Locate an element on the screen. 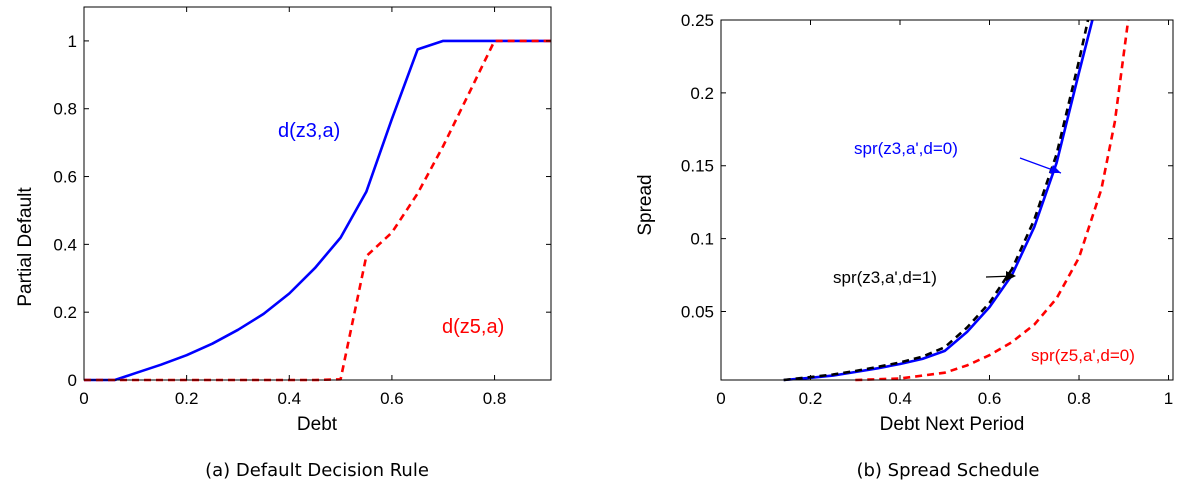 Image resolution: width=1178 pixels, height=487 pixels. panel-b-annotation-spr-z5-d0: spr(z5,a',d=0) is located at coordinates (1083, 355).